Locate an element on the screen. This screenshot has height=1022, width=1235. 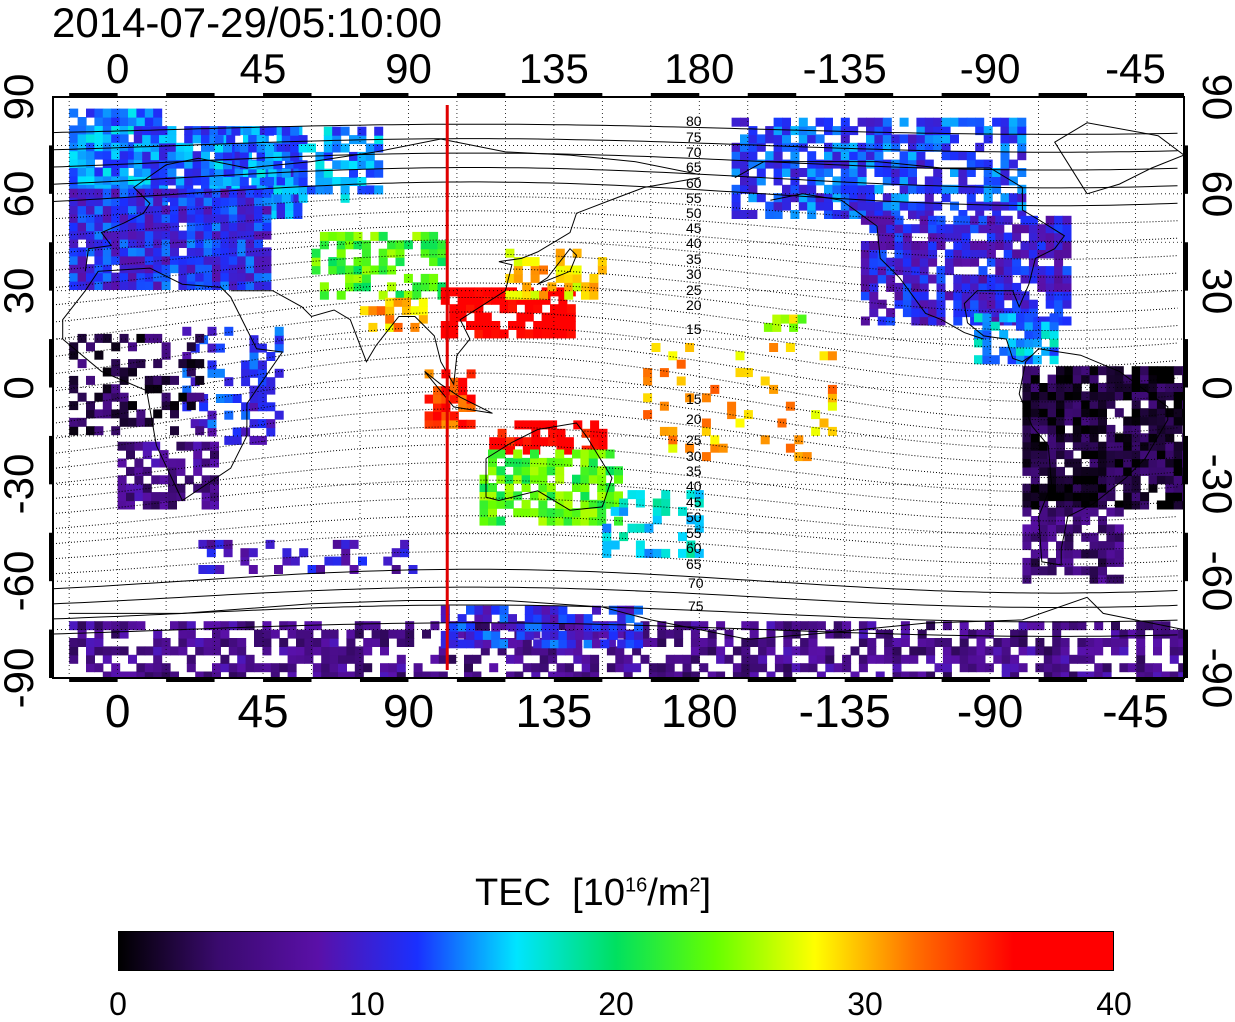
contour-label: 75 is located at coordinates (696, 606).